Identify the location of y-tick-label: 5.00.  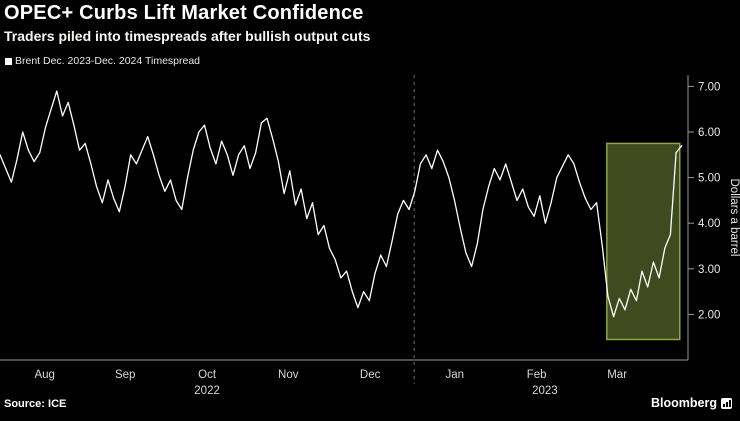
(709, 179).